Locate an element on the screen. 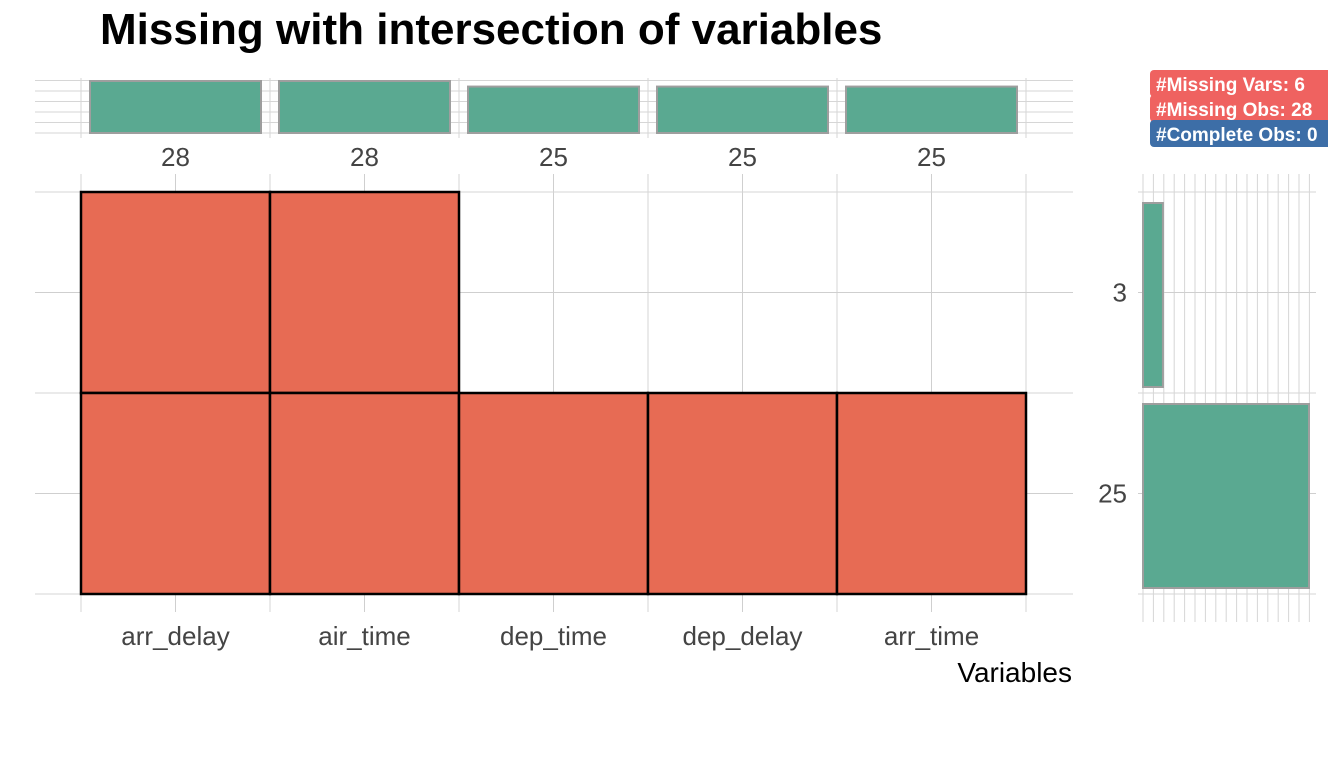  variable-count-bar-air_time is located at coordinates (364, 107).